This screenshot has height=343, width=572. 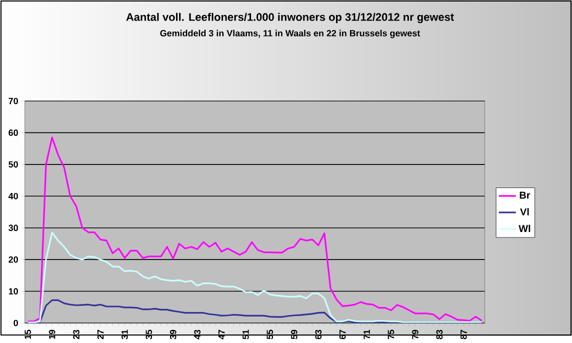 What do you see at coordinates (221, 335) in the screenshot?
I see `x-tick-label: 47` at bounding box center [221, 335].